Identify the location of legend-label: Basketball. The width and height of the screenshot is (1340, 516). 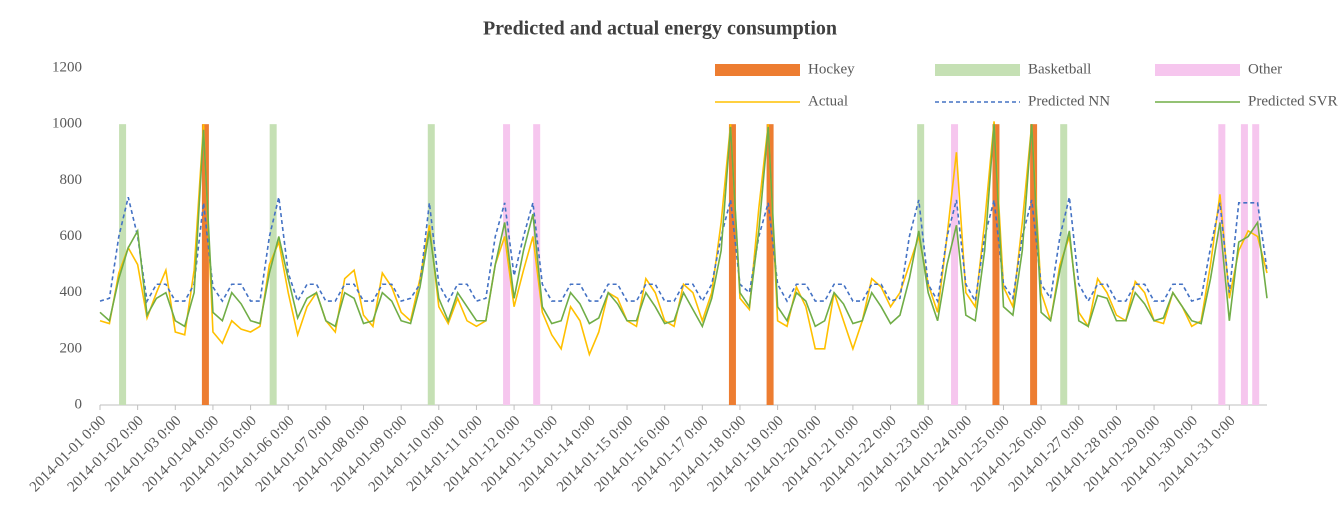
(1059, 69).